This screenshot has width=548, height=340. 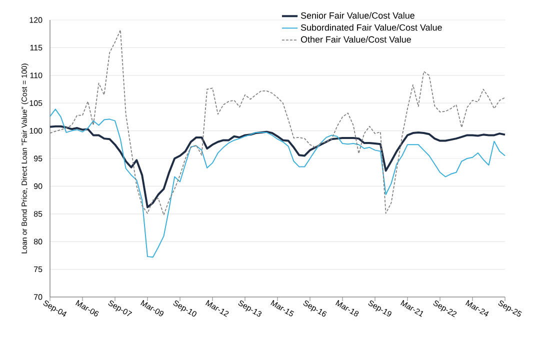 What do you see at coordinates (355, 39) in the screenshot?
I see `legend-label: Other Fair Value/Cost Value` at bounding box center [355, 39].